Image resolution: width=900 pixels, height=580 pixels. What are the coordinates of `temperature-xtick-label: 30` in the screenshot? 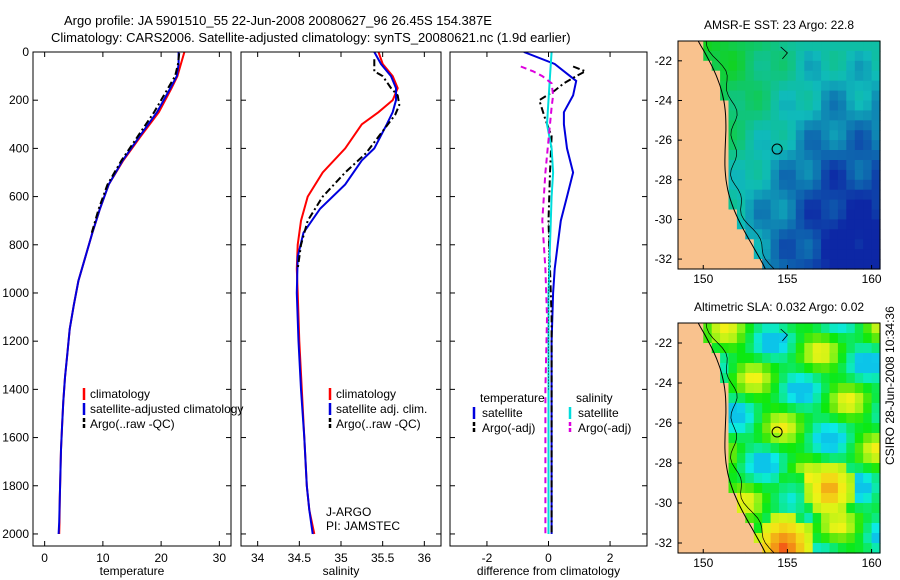 It's located at (220, 558).